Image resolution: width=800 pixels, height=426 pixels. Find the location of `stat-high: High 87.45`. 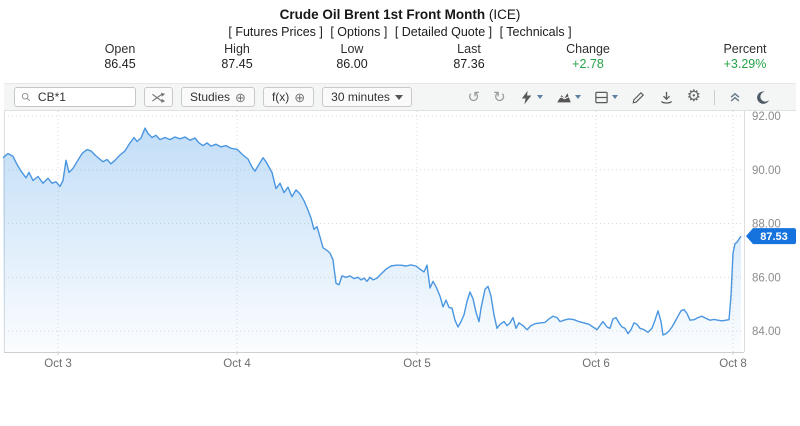

stat-high: High 87.45 is located at coordinates (236, 56).